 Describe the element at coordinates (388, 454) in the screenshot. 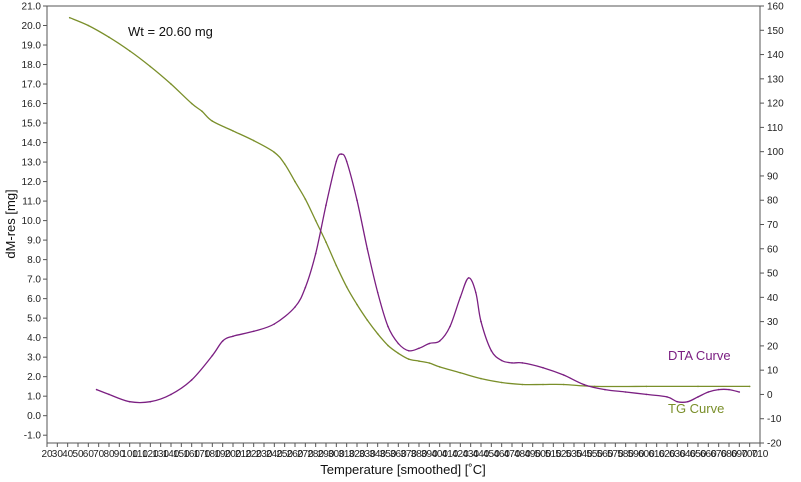

I see `x-tick-label: 350` at that location.